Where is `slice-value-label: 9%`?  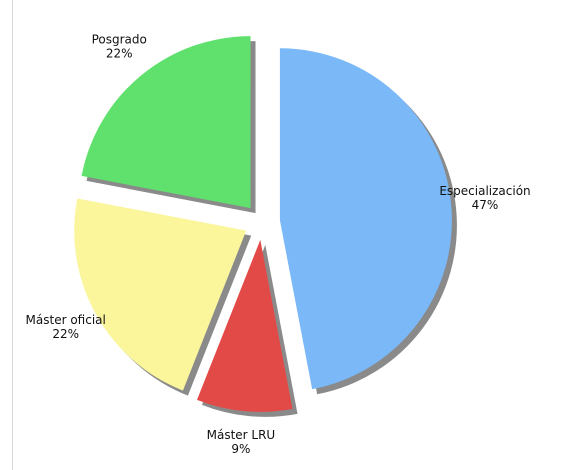 slice-value-label: 9% is located at coordinates (240, 449).